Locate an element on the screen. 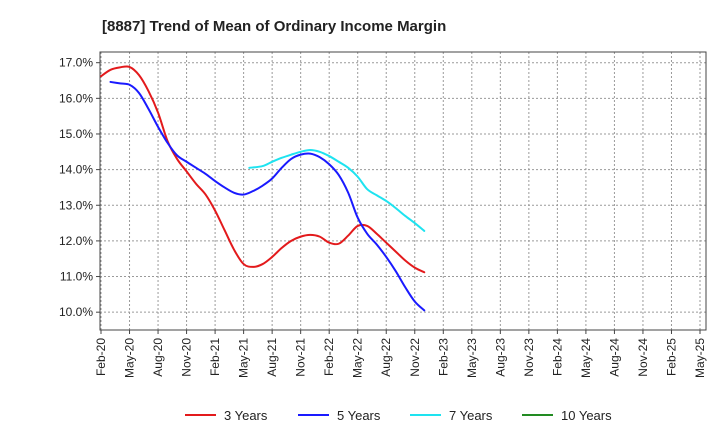 The height and width of the screenshot is (440, 720). x-tick-label: Feb-24 is located at coordinates (557, 357).